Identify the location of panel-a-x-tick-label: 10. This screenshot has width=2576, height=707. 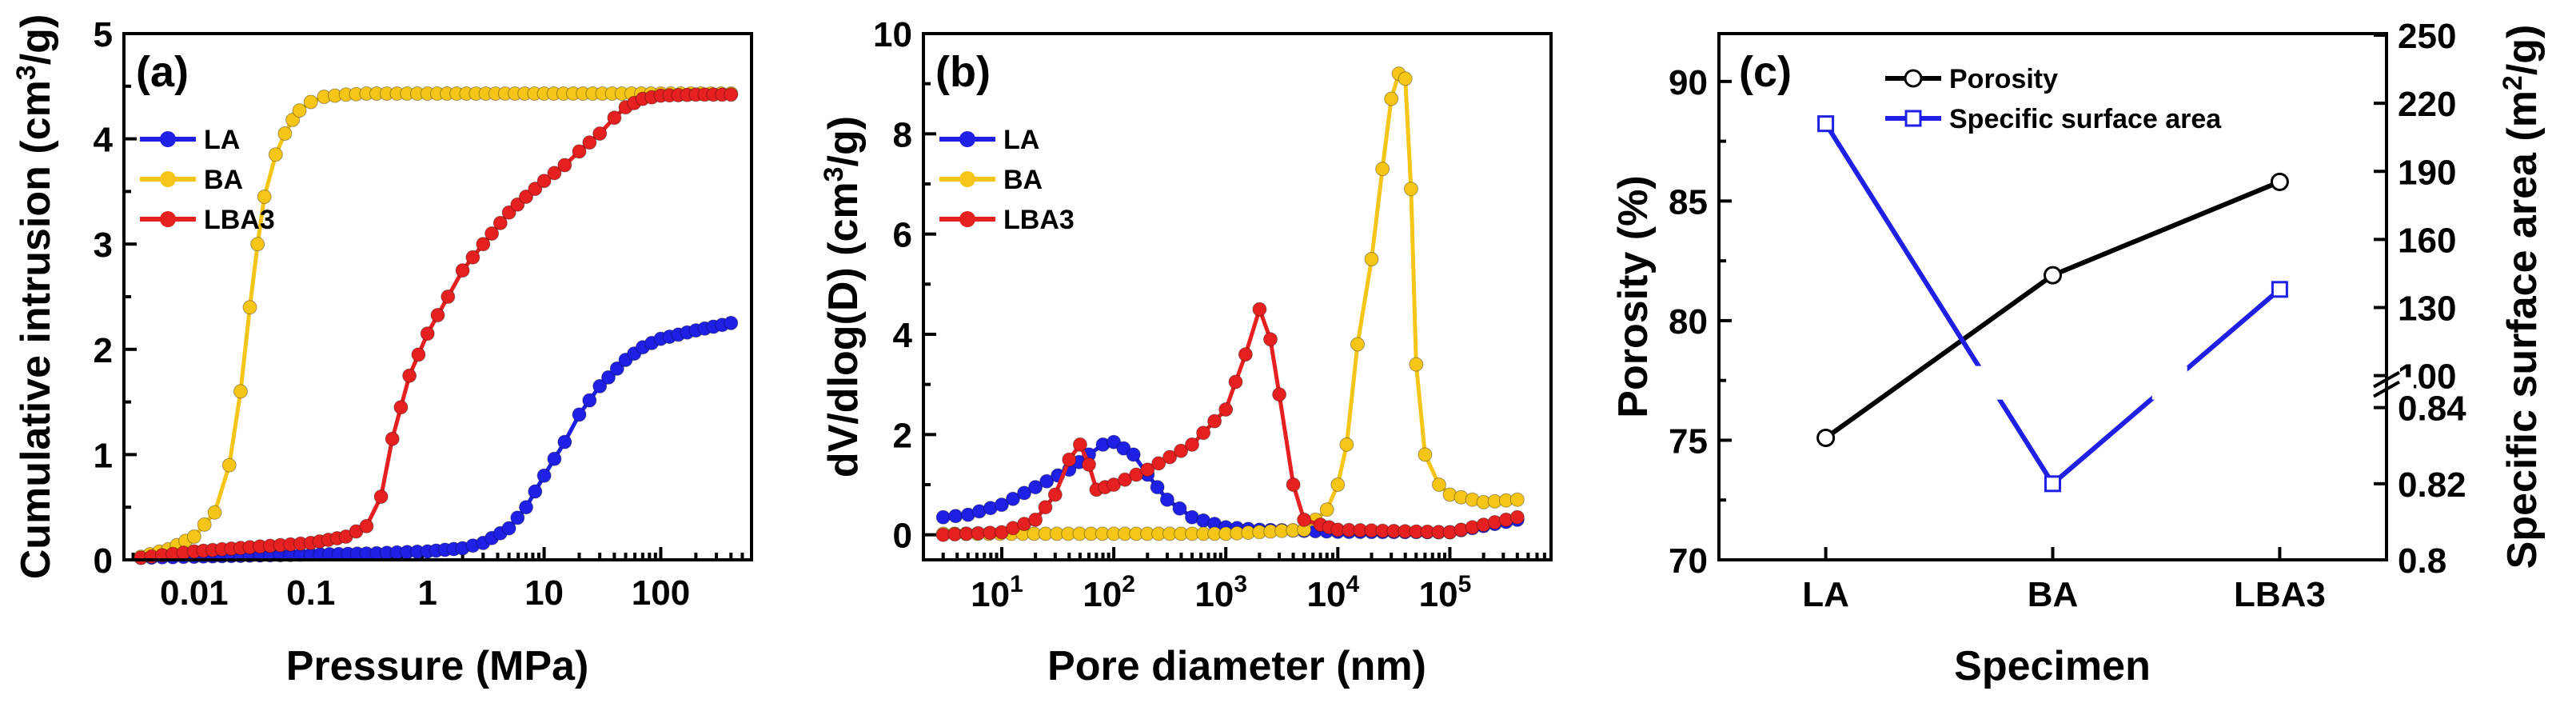
(544, 593).